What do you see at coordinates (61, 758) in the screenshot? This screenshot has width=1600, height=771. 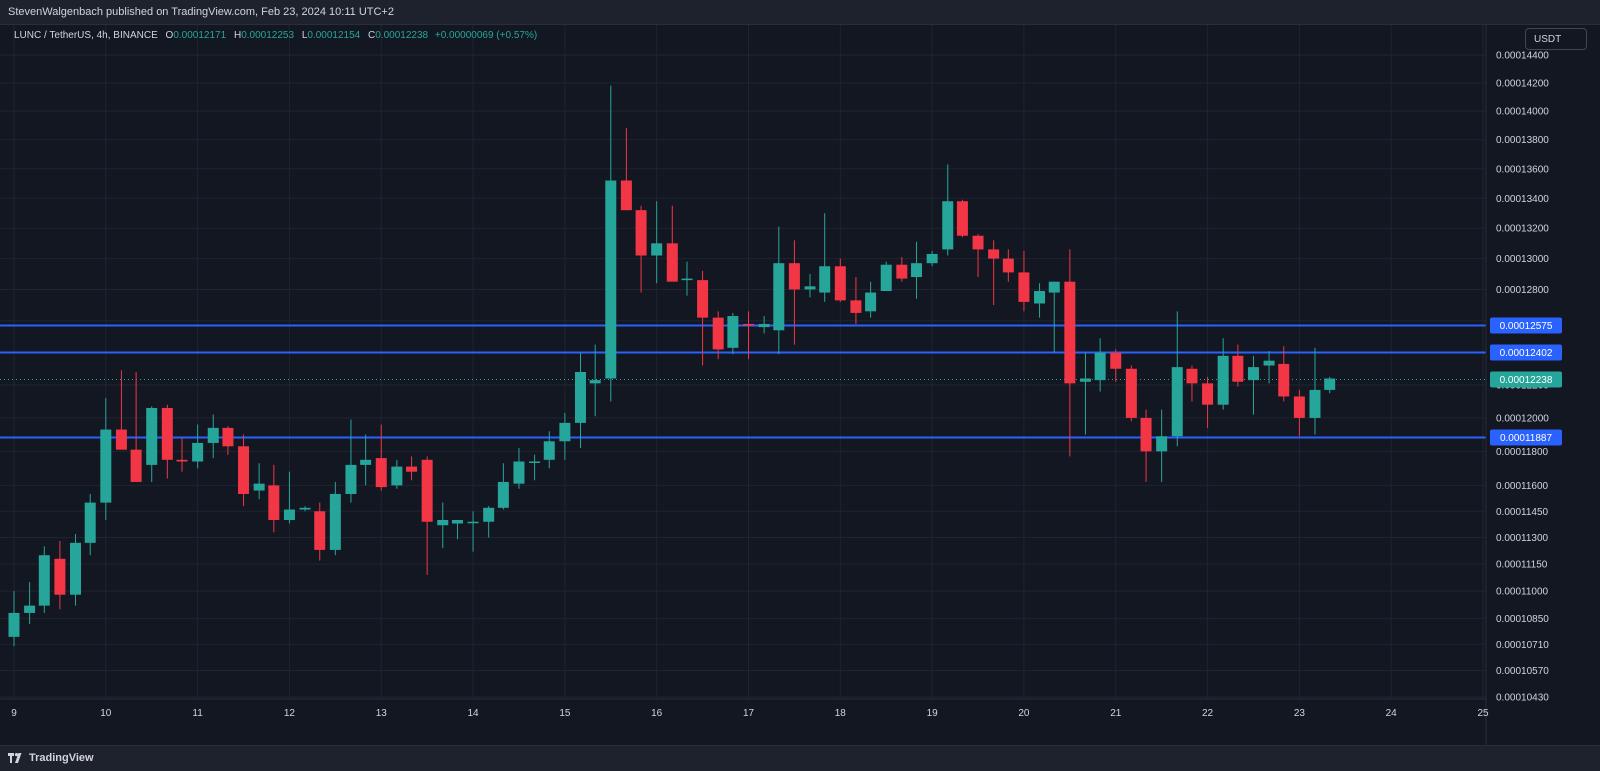 I see `brand-name: TradingView` at bounding box center [61, 758].